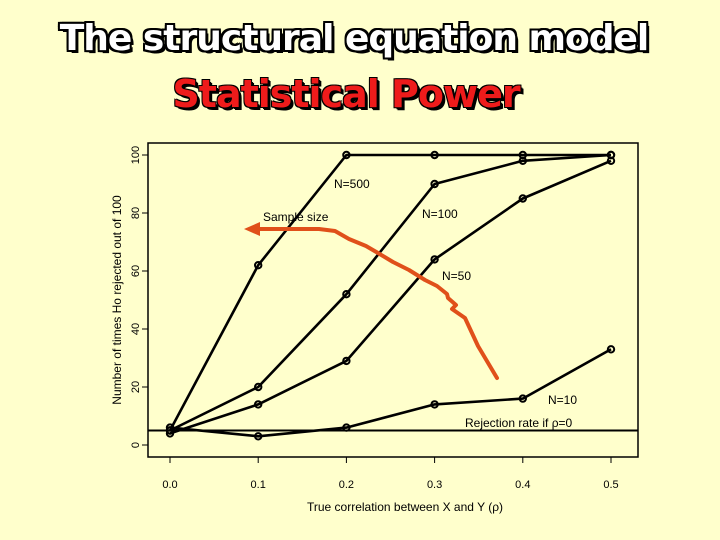 The height and width of the screenshot is (540, 720). I want to click on y-tick-label: 80, so click(136, 213).